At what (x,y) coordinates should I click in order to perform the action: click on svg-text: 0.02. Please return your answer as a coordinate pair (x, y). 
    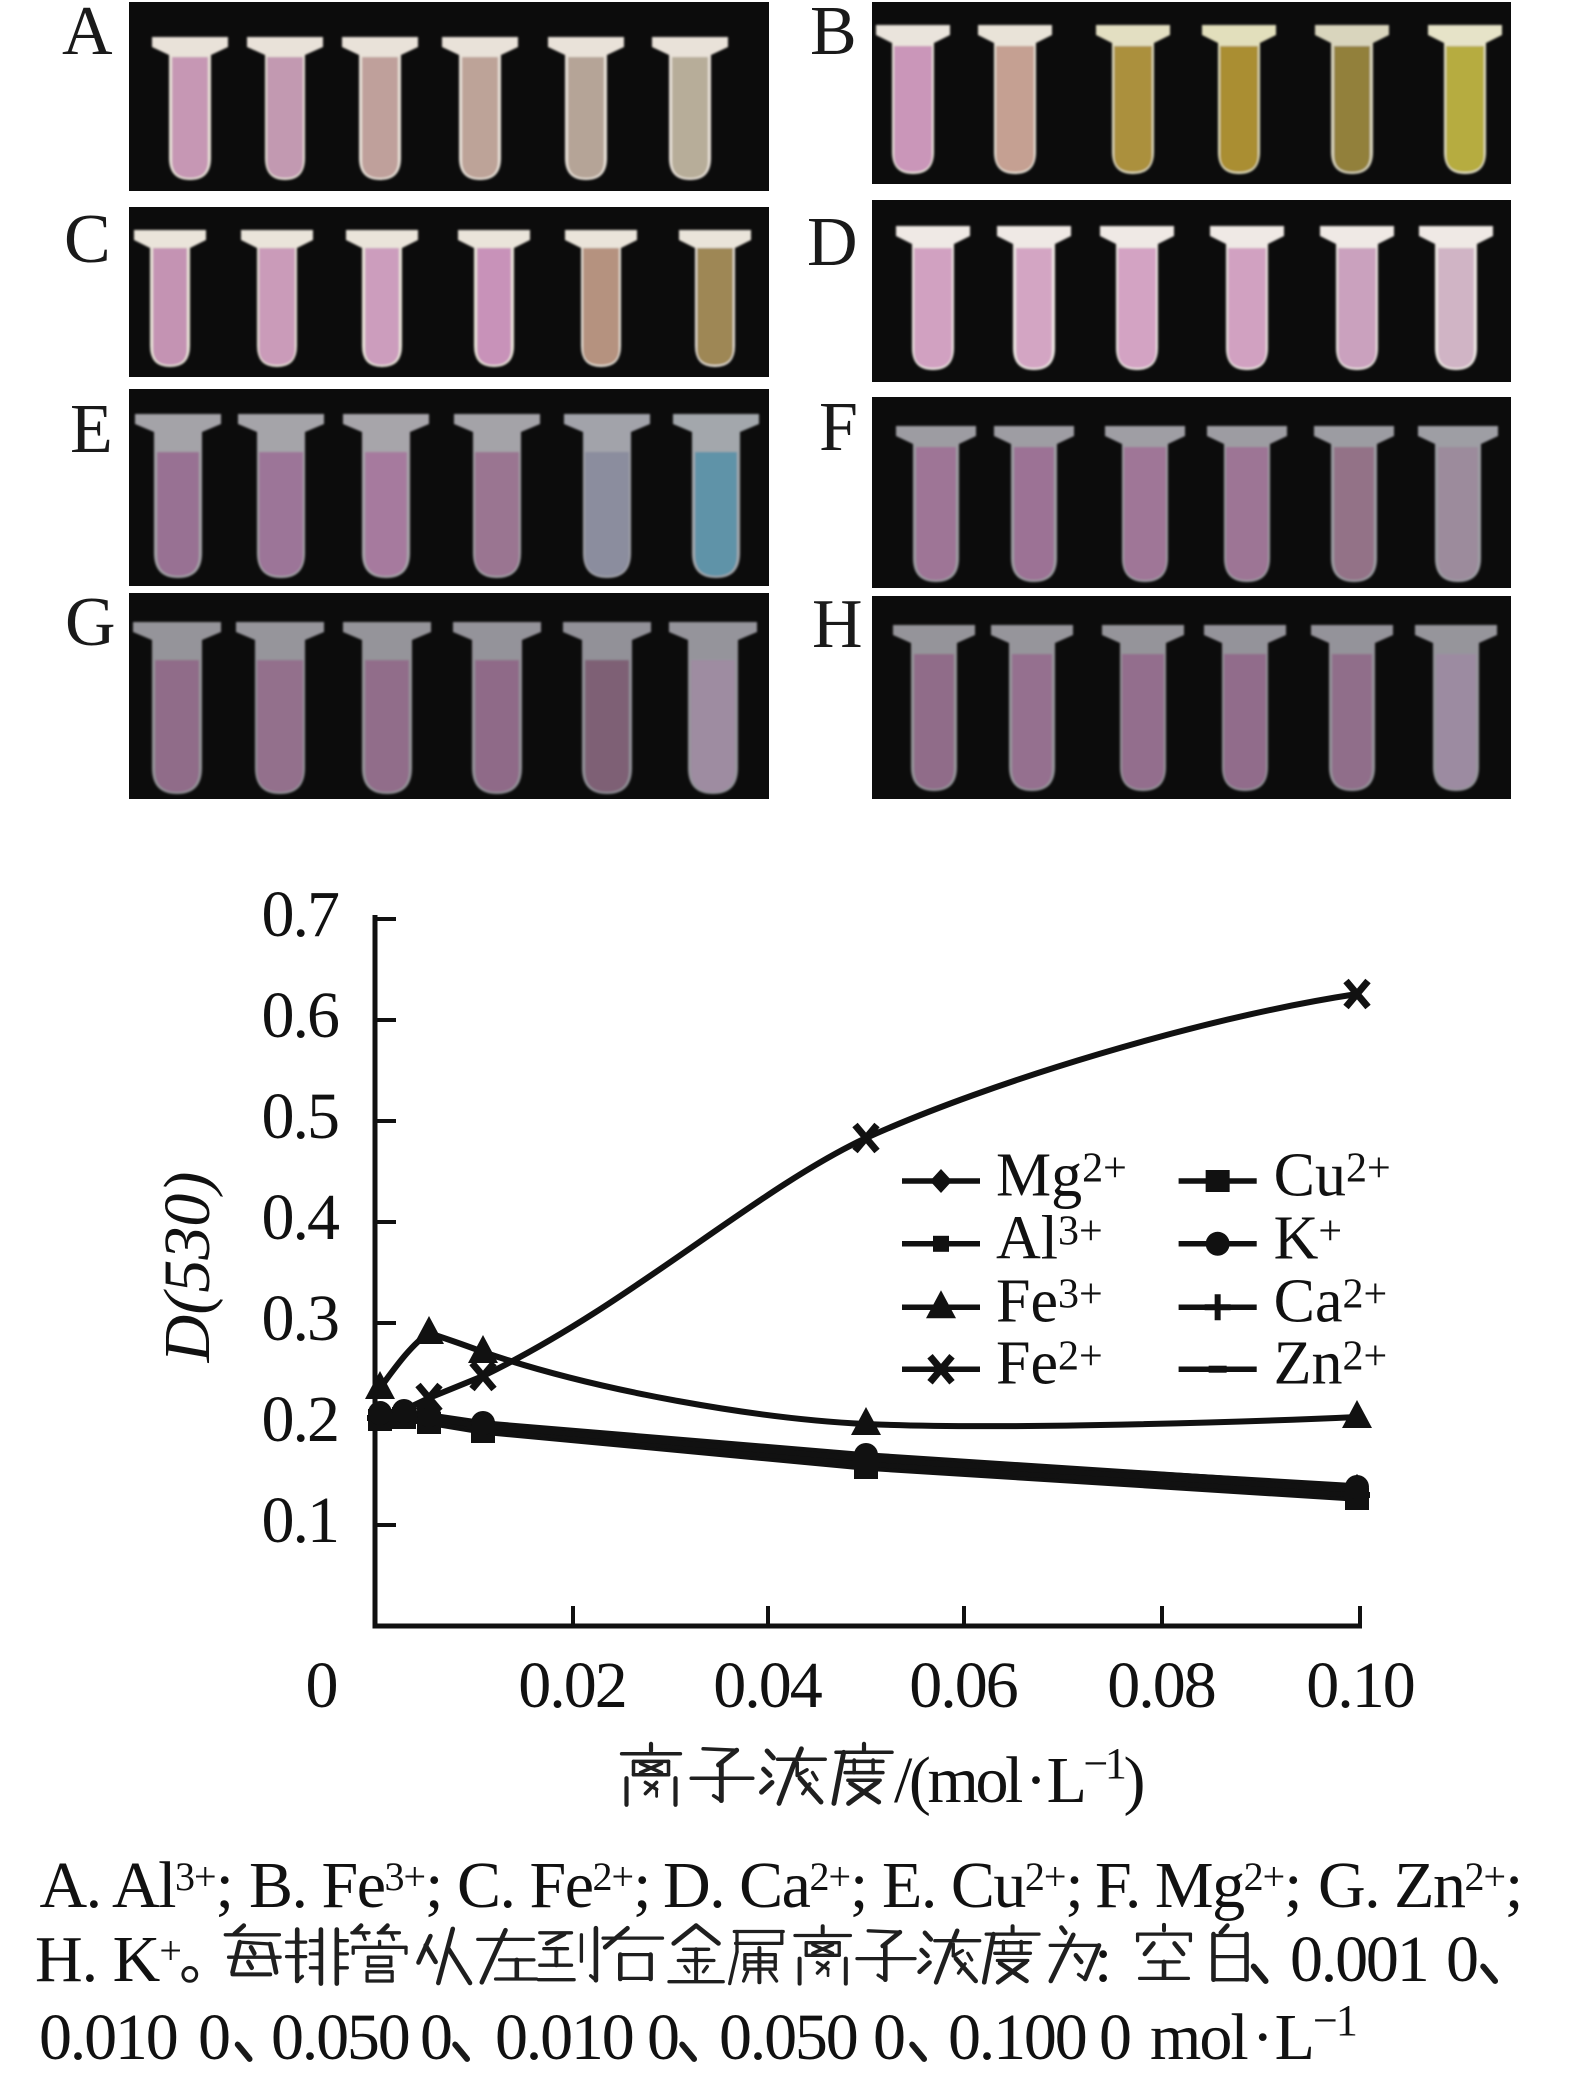
    Looking at the image, I should click on (572, 1685).